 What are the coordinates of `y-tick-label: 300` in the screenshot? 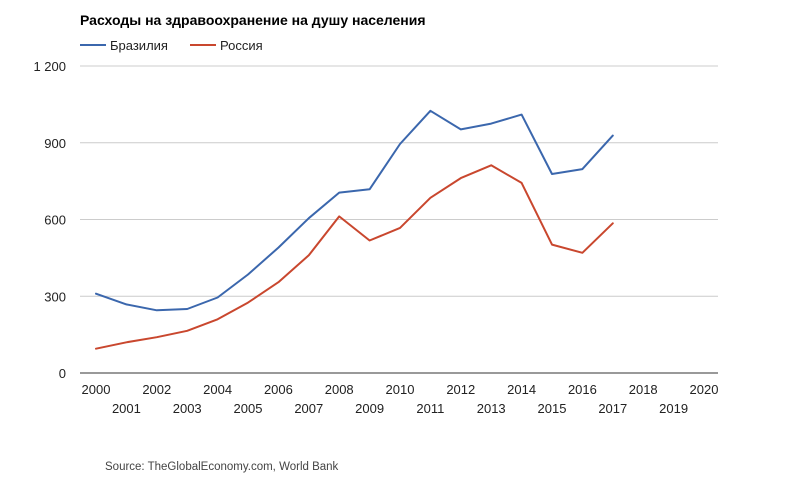 It's located at (55, 296).